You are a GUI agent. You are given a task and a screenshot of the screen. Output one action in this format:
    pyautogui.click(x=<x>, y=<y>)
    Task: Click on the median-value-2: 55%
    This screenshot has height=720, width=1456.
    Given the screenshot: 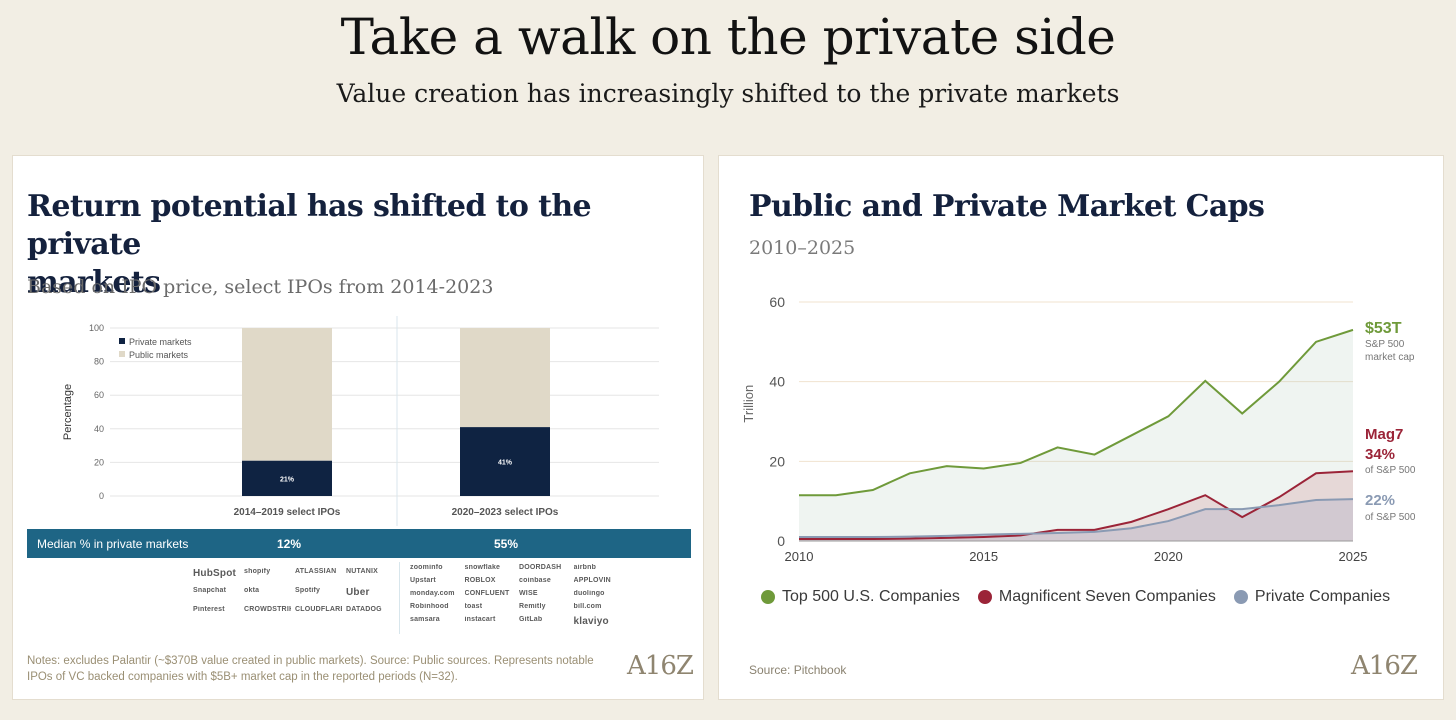 What is the action you would take?
    pyautogui.click(x=506, y=544)
    